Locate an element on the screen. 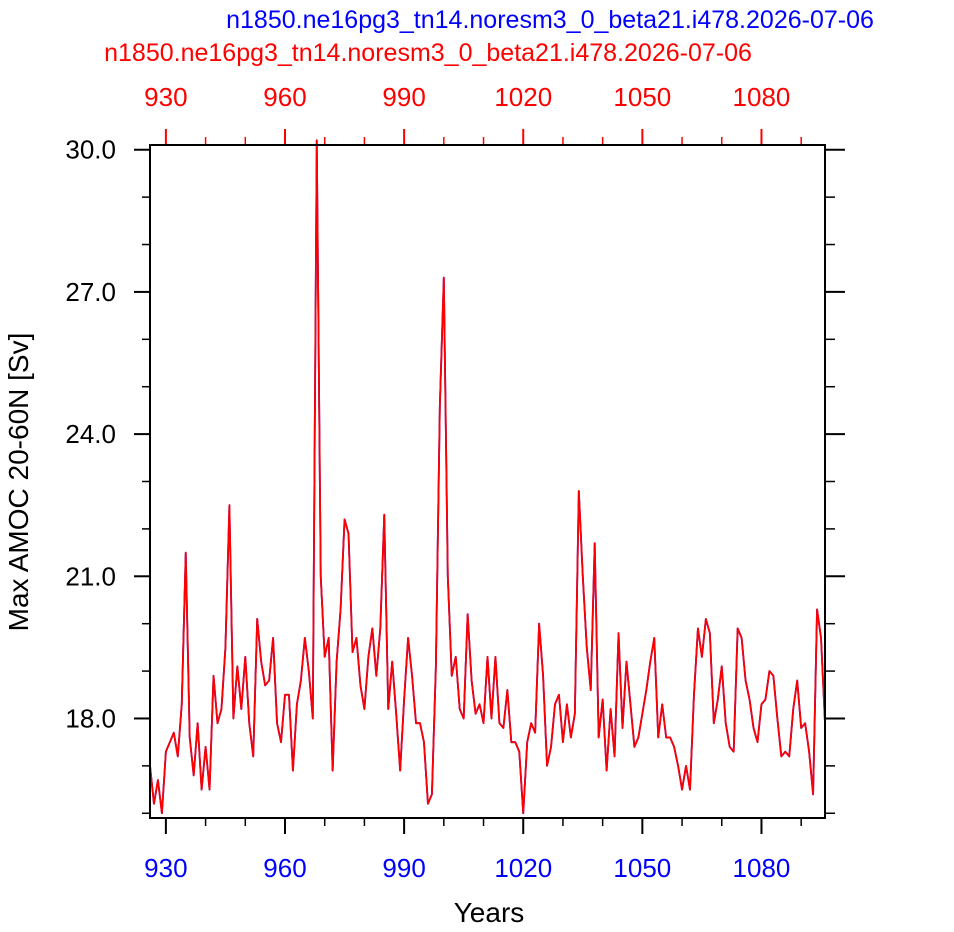 The image size is (954, 932). y-tick-label: 24.0 is located at coordinates (90, 434).